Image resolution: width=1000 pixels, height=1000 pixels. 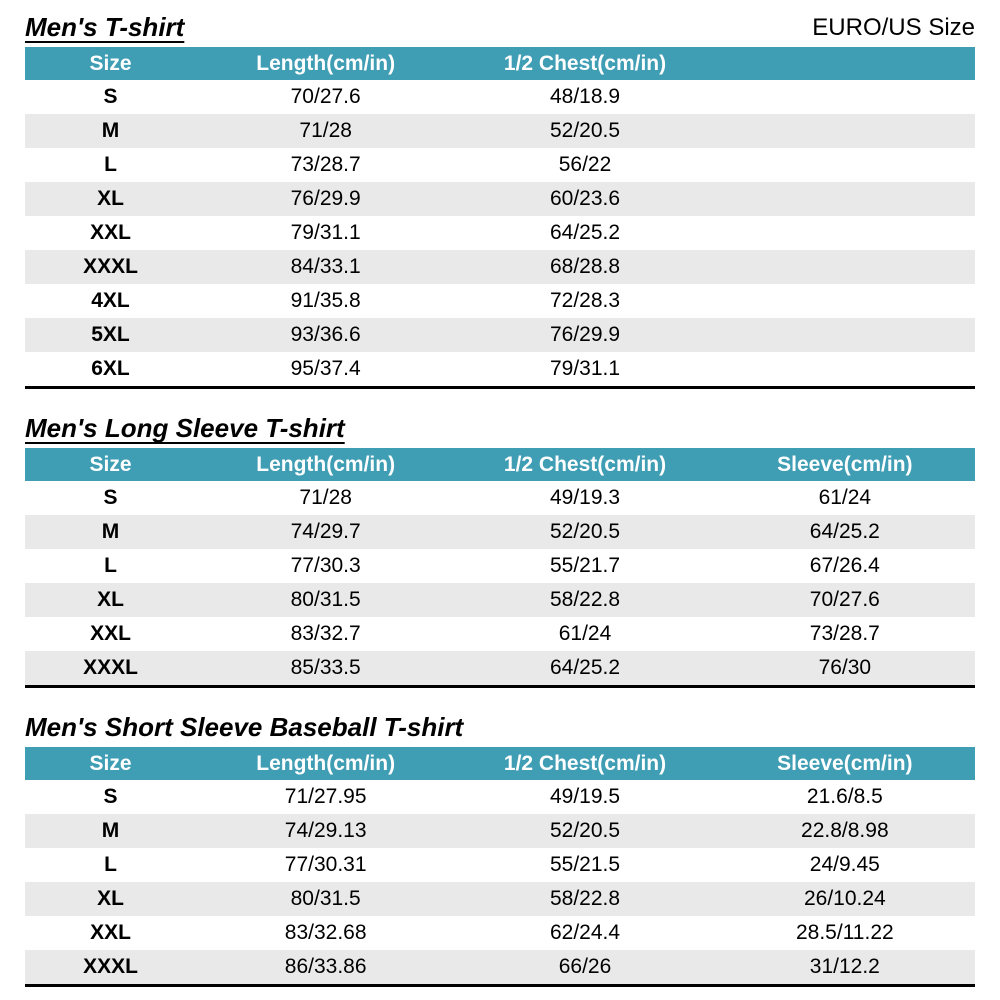 I want to click on table-row: XXXL 85/33.5 64/25.2 76/30, so click(x=500, y=669).